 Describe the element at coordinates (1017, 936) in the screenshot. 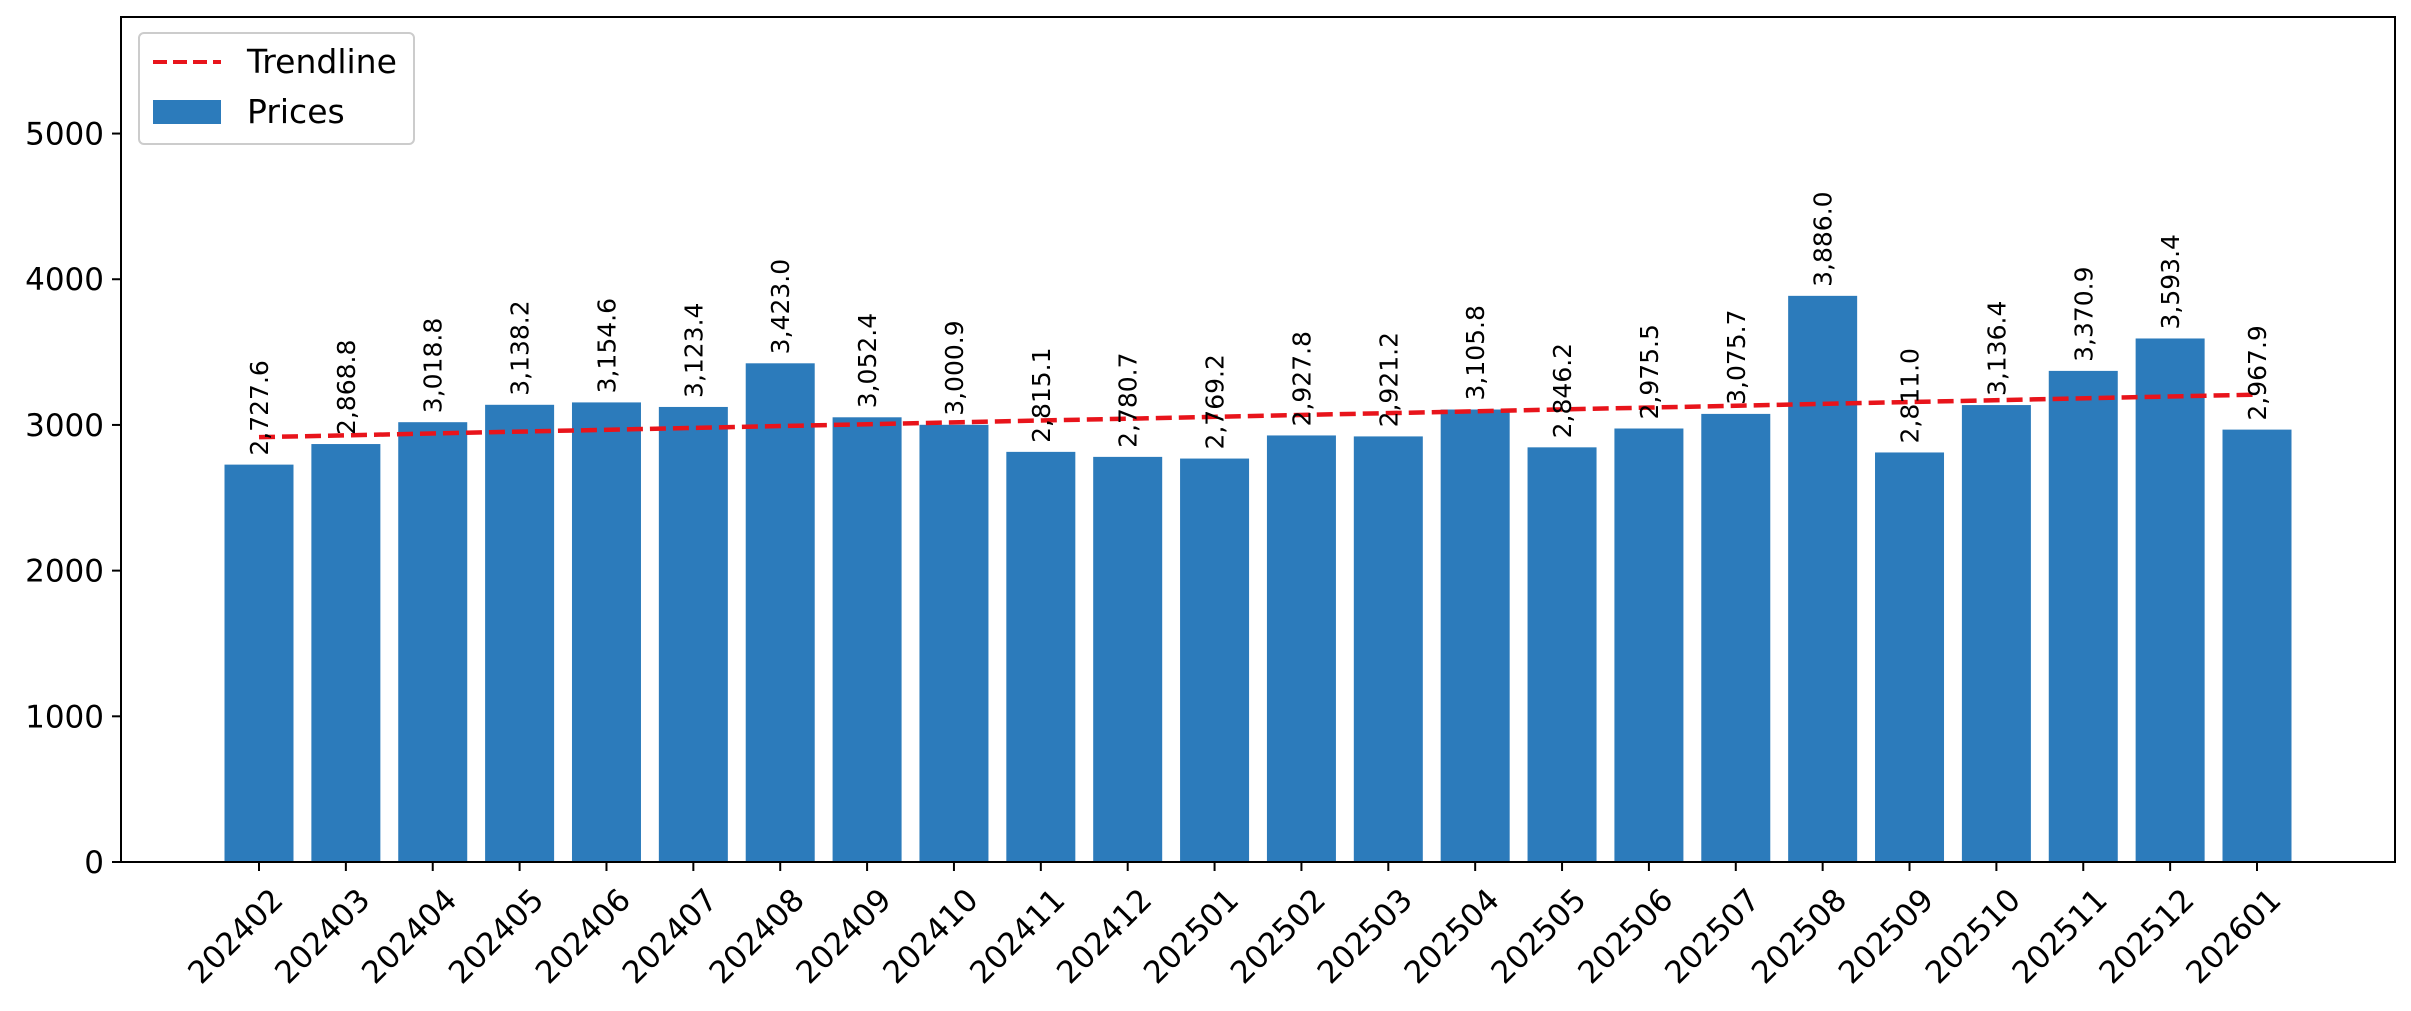

I see `x-tick-label: 202411` at that location.